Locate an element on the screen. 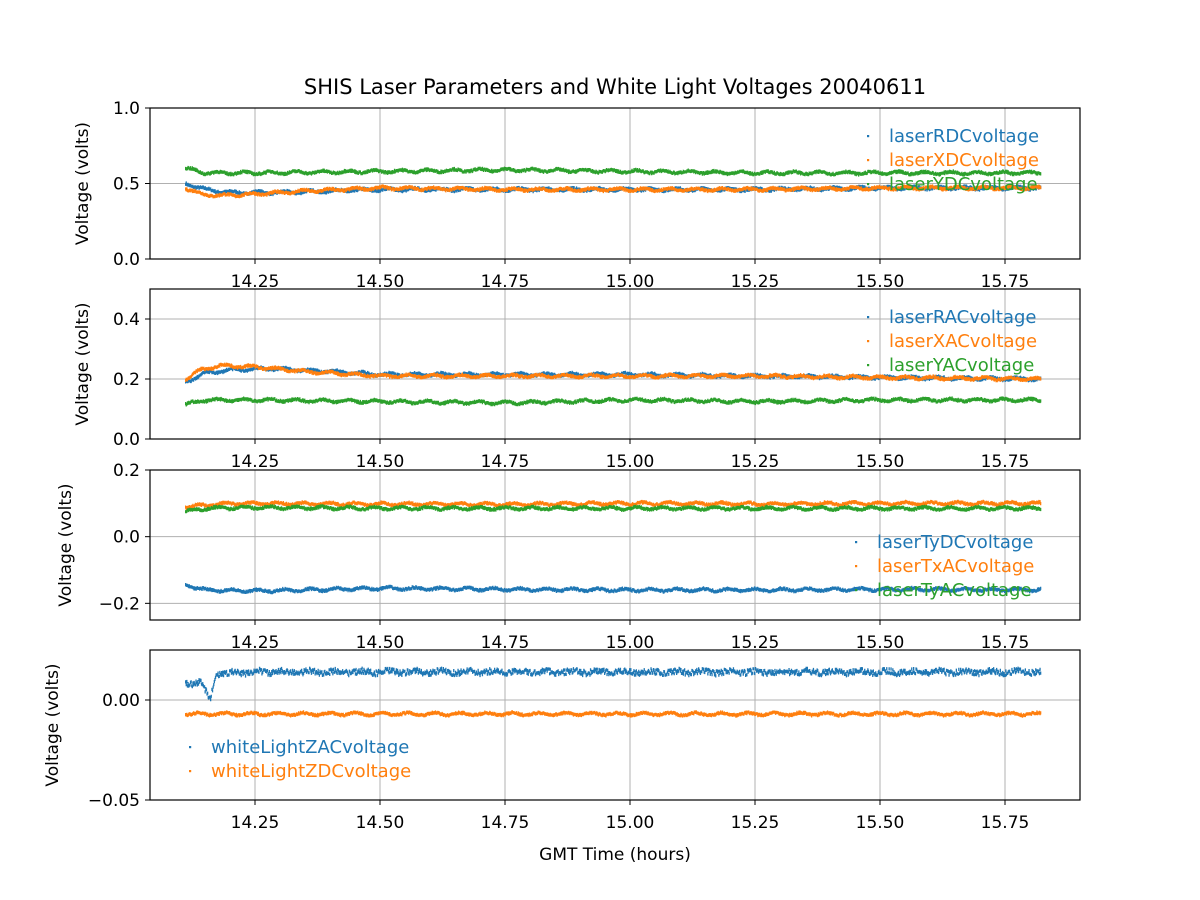  y-tick-label: 0.5 is located at coordinates (126, 185).